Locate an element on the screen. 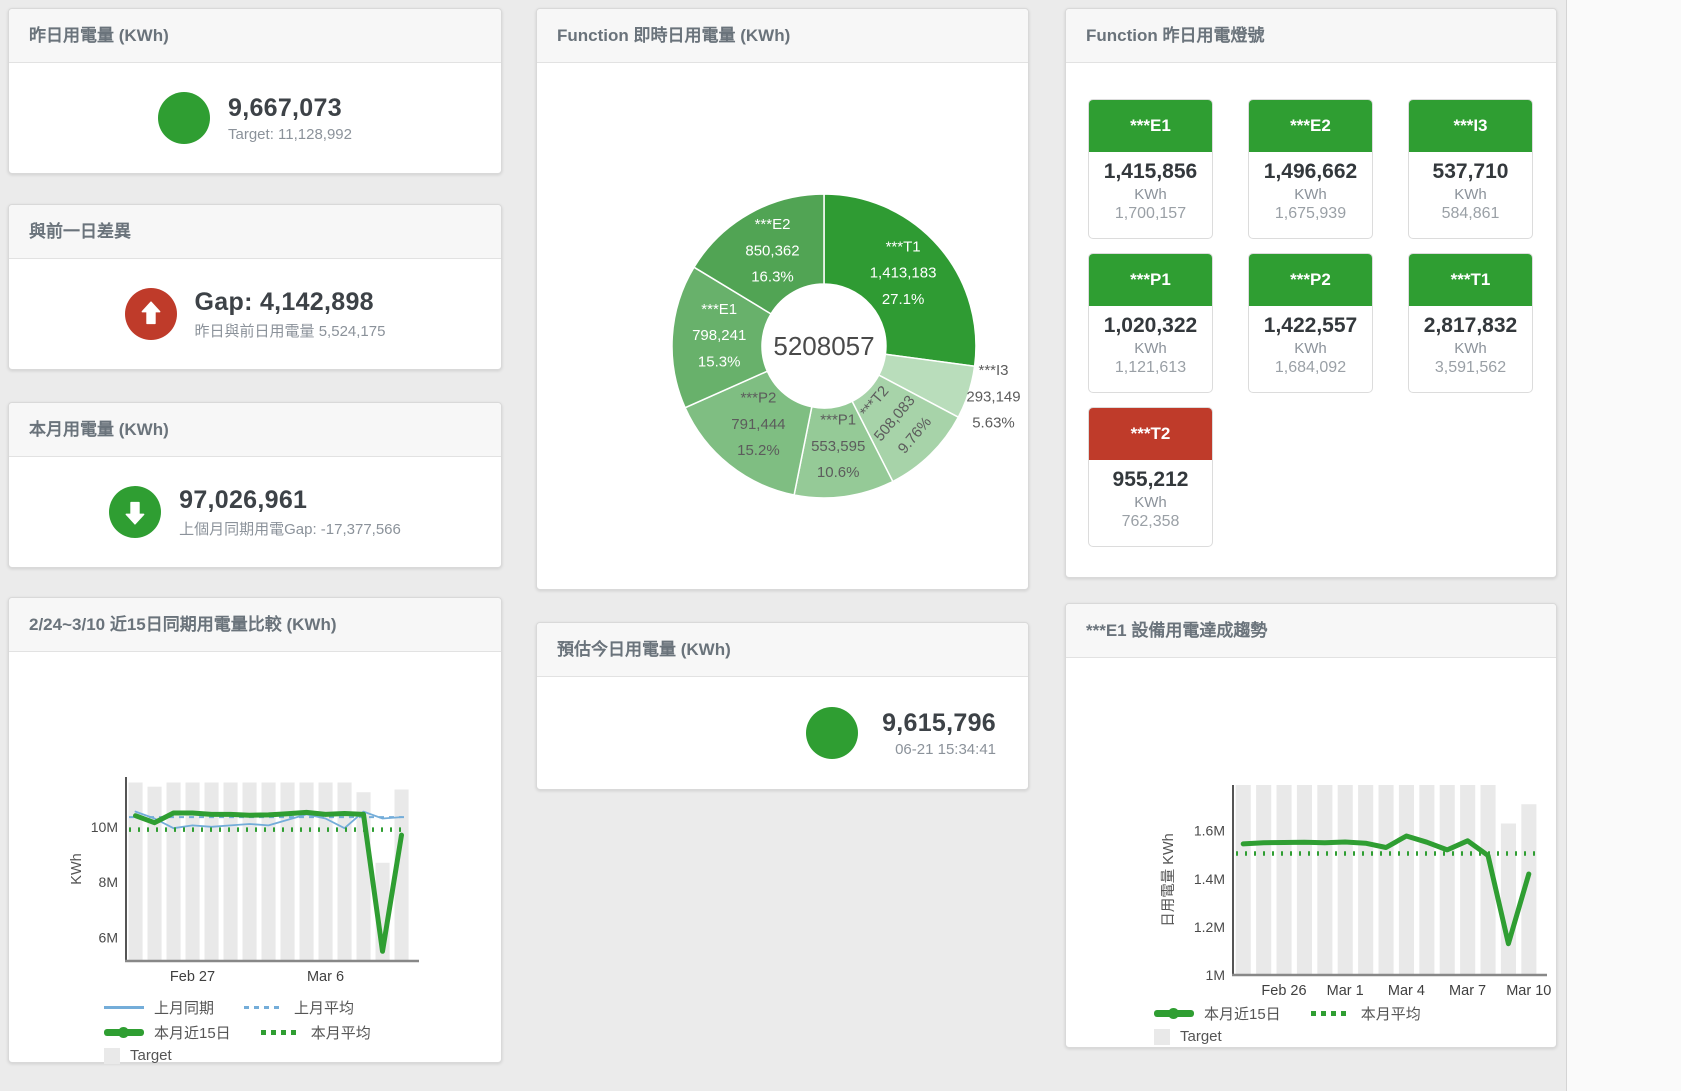 The image size is (1681, 1091). tile-status-header: ***I3 is located at coordinates (1470, 126).